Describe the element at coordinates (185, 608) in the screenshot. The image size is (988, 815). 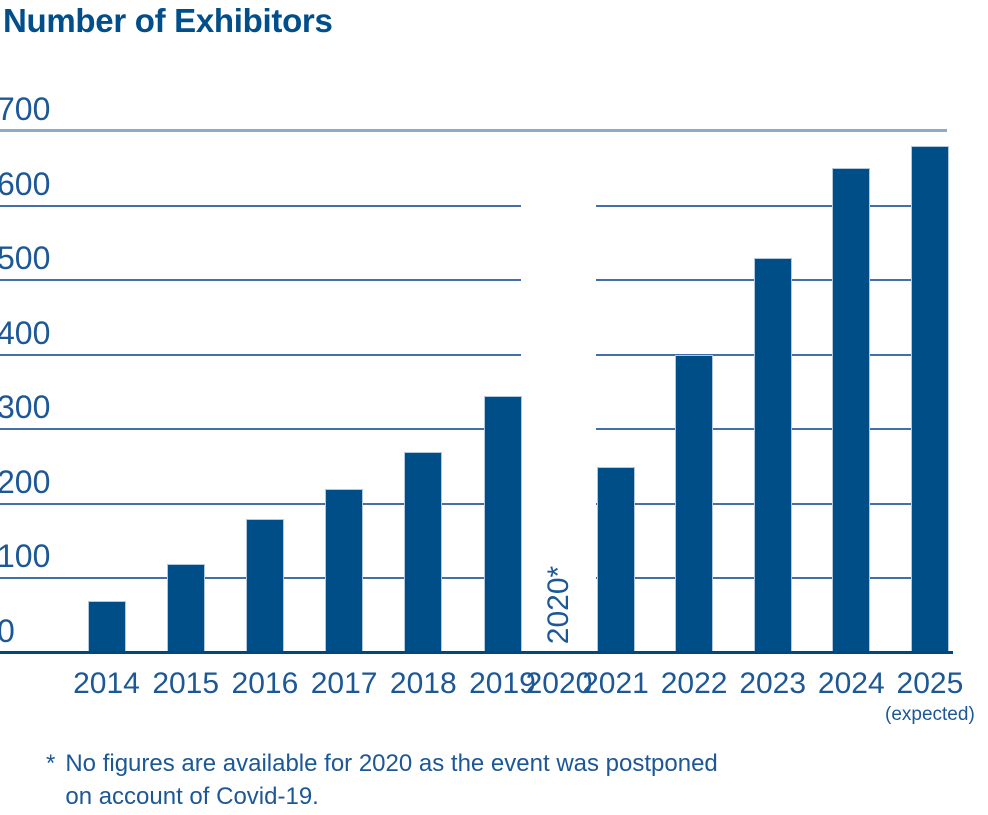
I see `bar-2015` at that location.